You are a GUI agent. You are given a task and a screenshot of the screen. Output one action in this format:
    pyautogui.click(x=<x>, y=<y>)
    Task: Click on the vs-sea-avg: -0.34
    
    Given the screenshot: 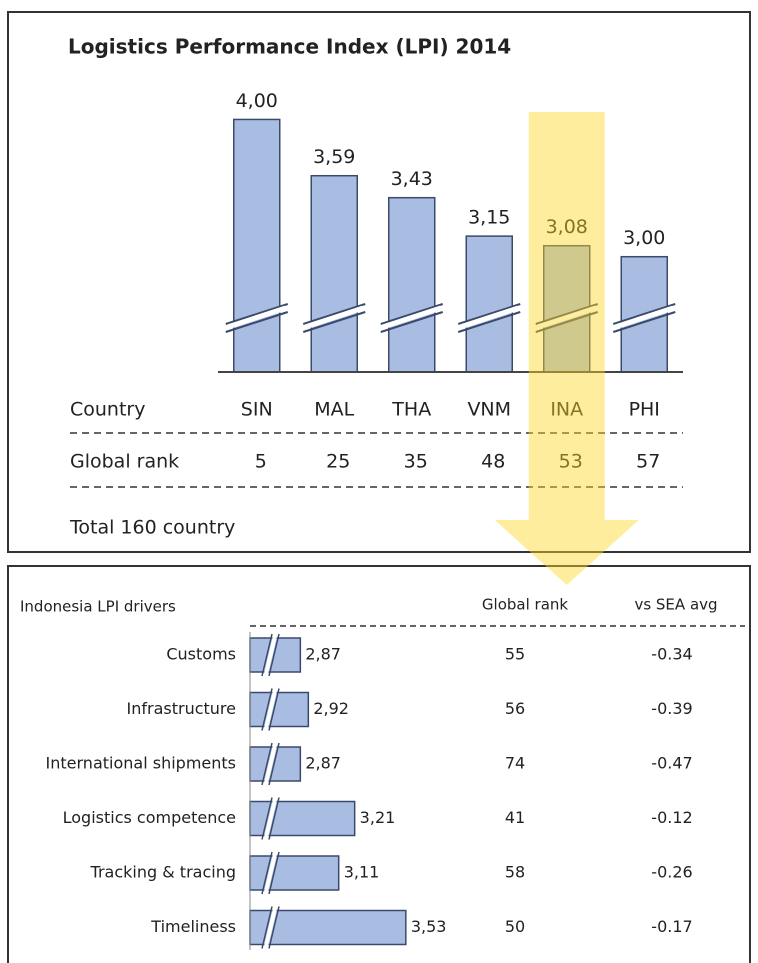 What is the action you would take?
    pyautogui.click(x=671, y=654)
    